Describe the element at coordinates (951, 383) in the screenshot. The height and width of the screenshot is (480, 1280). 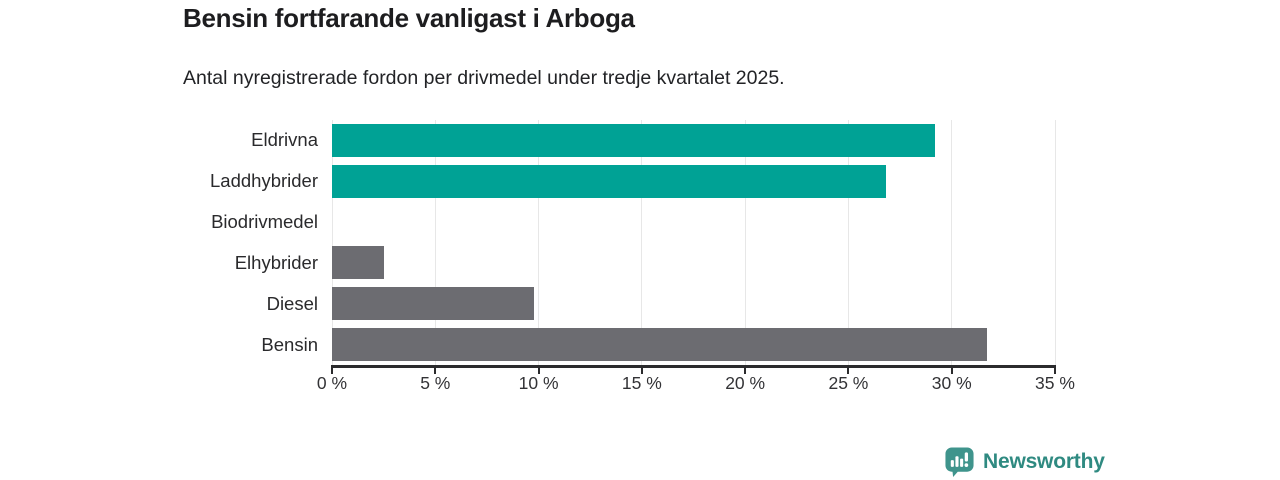
I see `x-axis-tick-label-30: 30 %` at that location.